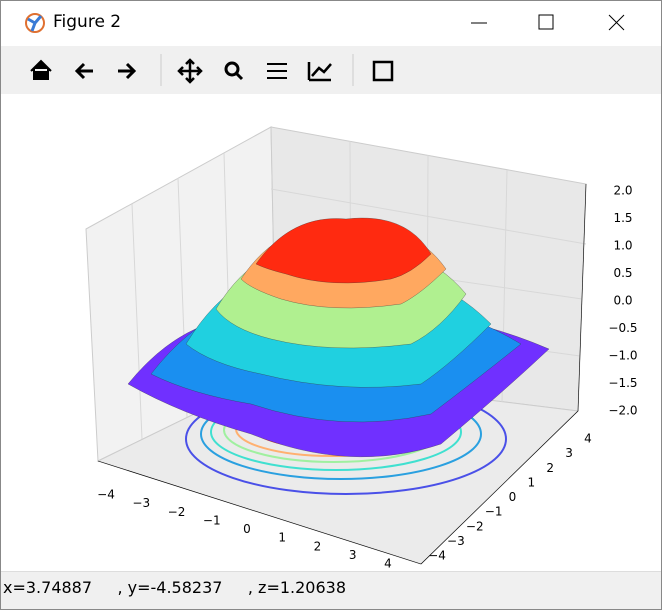 This screenshot has height=610, width=662. I want to click on zoom-button, so click(232, 69).